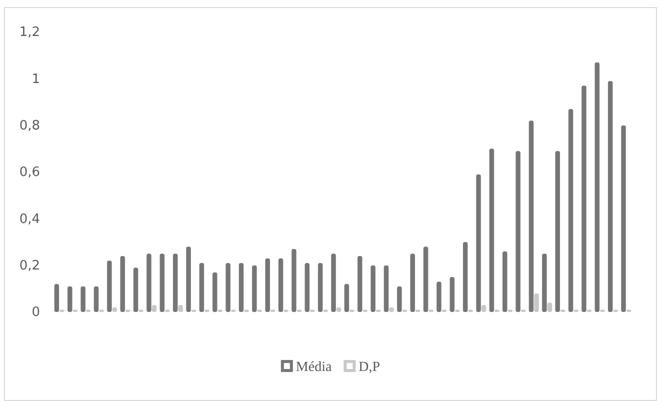 This screenshot has height=401, width=661. What do you see at coordinates (36, 79) in the screenshot?
I see `y-tick-label: 1` at bounding box center [36, 79].